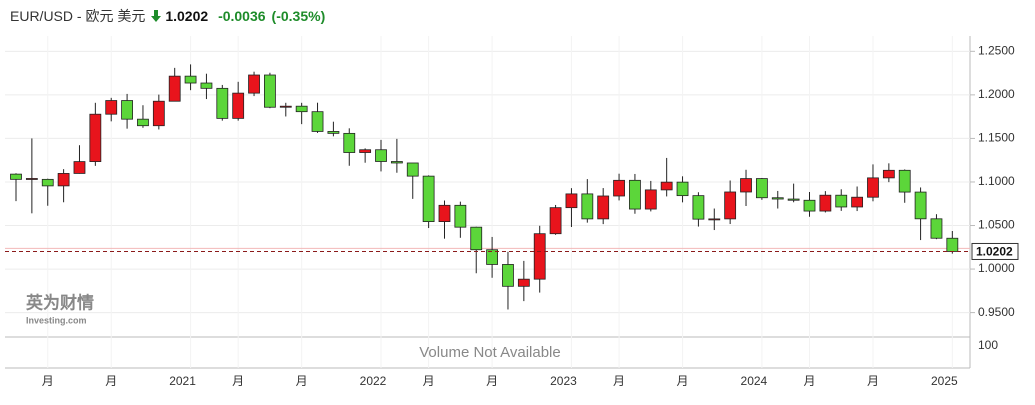 The height and width of the screenshot is (405, 1035). What do you see at coordinates (182, 381) in the screenshot?
I see `x-tick-label: 2021` at bounding box center [182, 381].